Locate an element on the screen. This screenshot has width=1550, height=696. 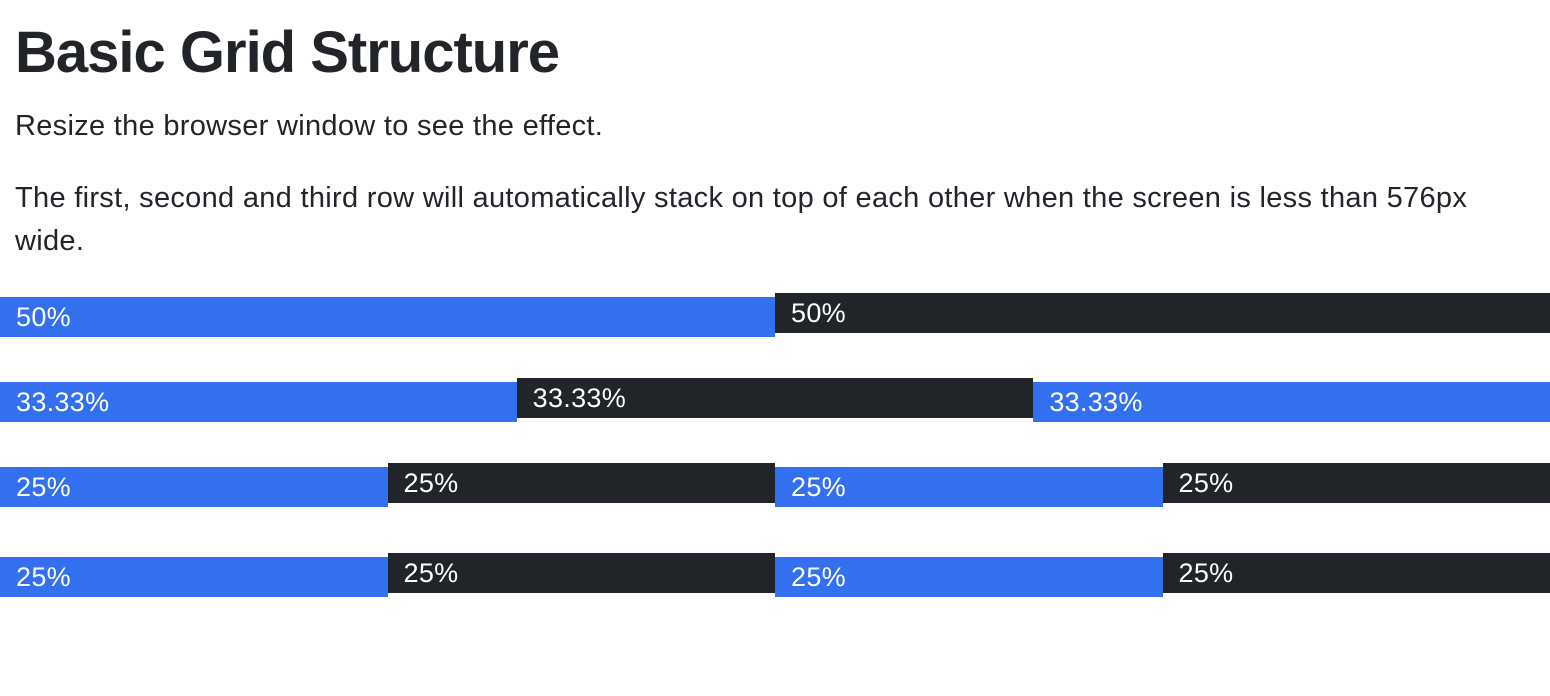
grid-row-1: 50% 50% is located at coordinates (775, 314).